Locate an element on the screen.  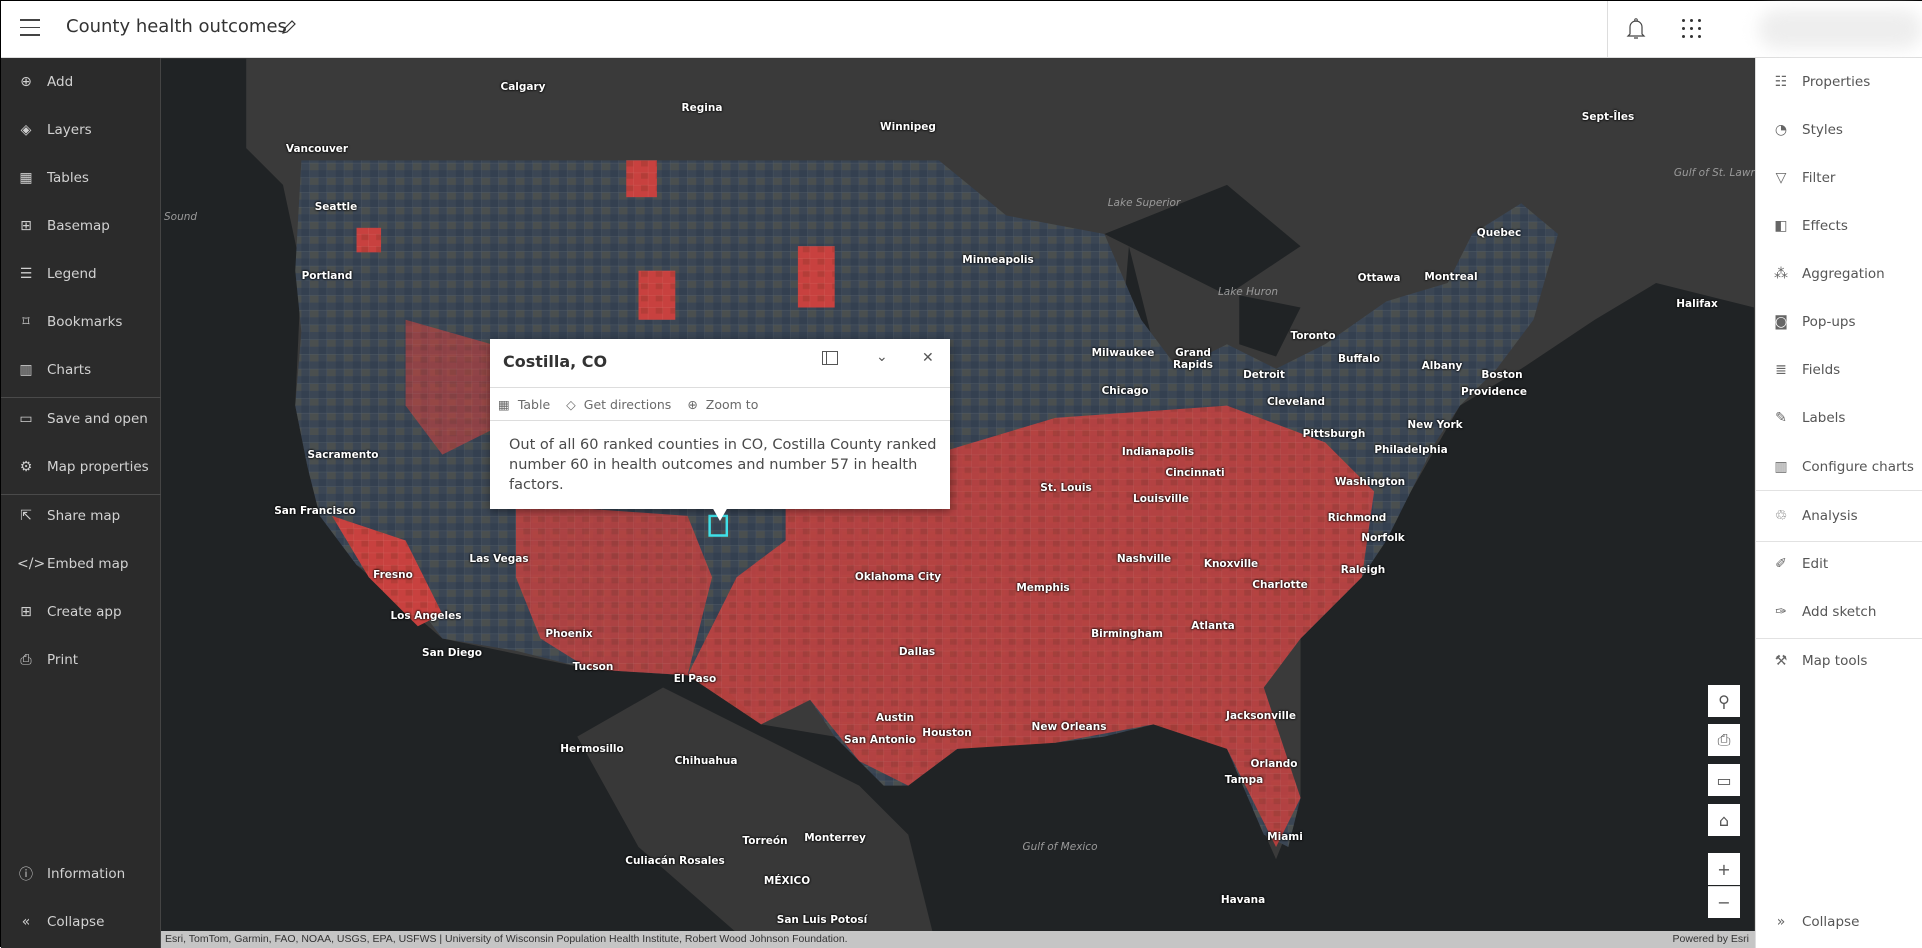
city-label: Norfolk is located at coordinates (1383, 538).